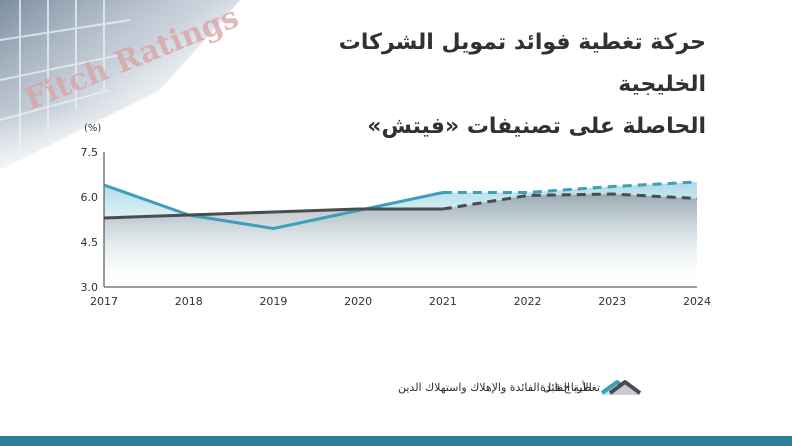  I want to click on x-tick-label-2023: 2023, so click(612, 301).